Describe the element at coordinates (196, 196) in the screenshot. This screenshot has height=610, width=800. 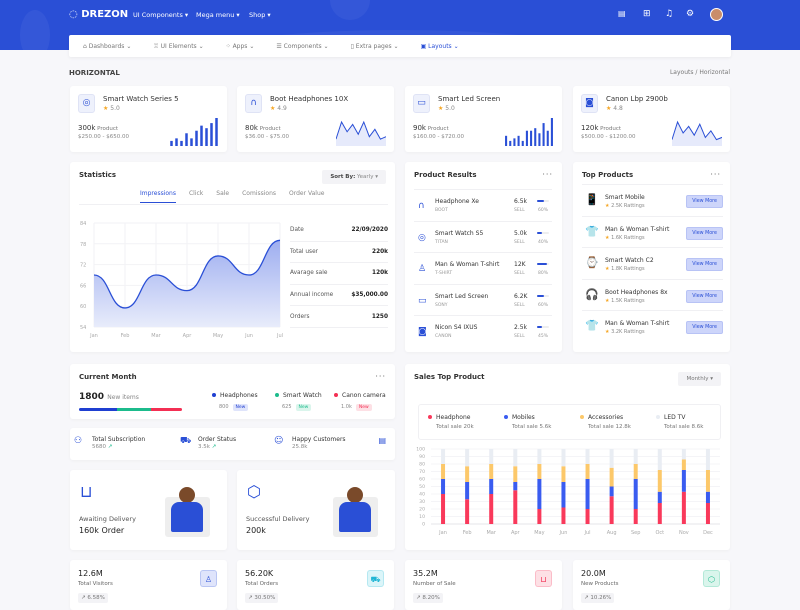
I see `tab-click: Click` at that location.